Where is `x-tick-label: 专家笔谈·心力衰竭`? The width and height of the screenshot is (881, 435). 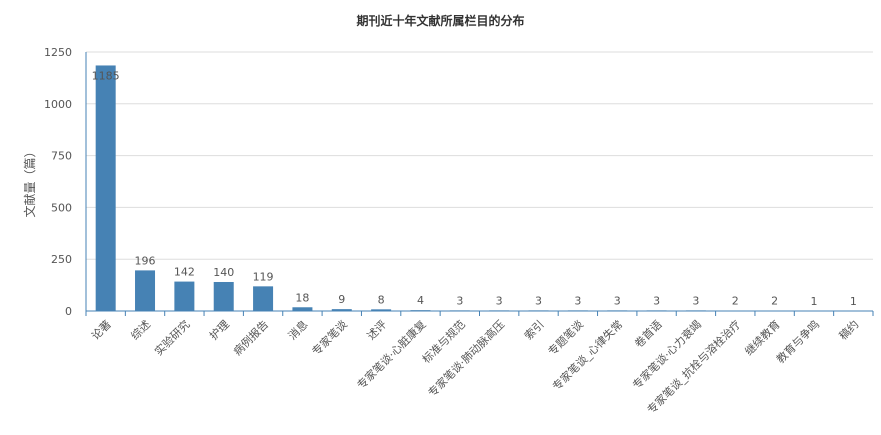
x-tick-label: 专家笔谈·心力衰竭 is located at coordinates (666, 354).